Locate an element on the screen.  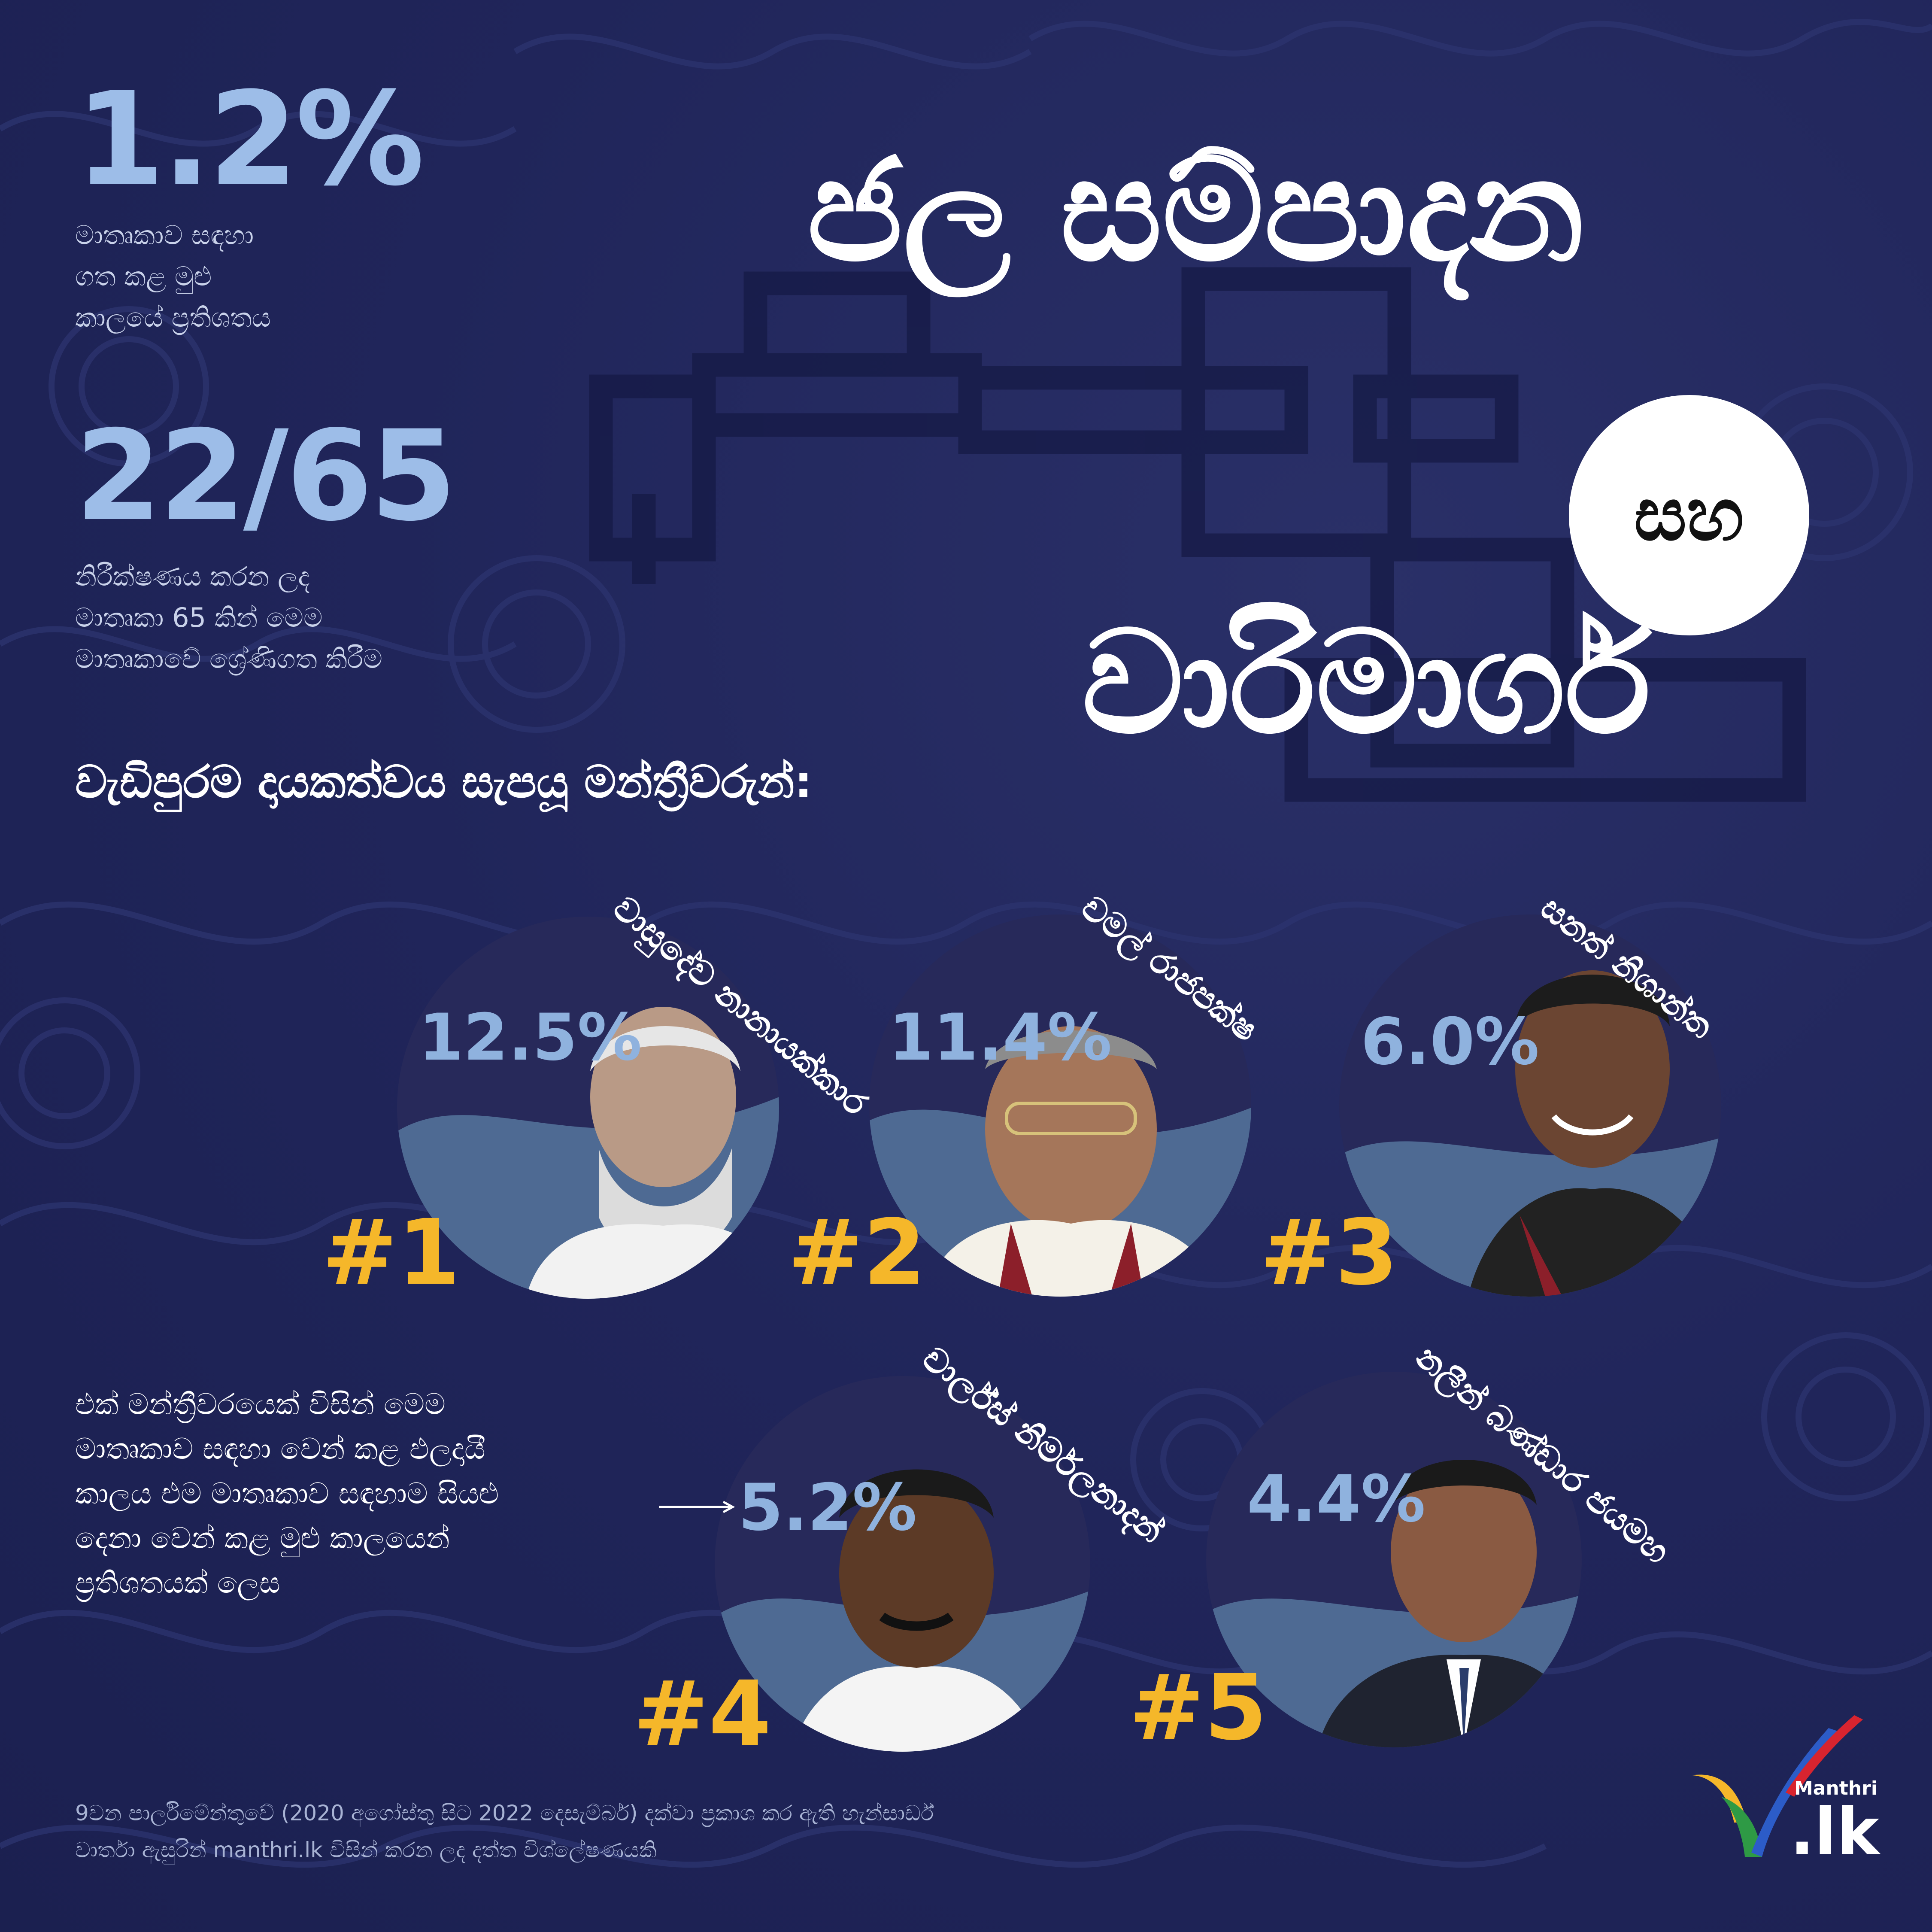
stat-desc-line: මාතෘකාව සඳහා is located at coordinates (164, 235).